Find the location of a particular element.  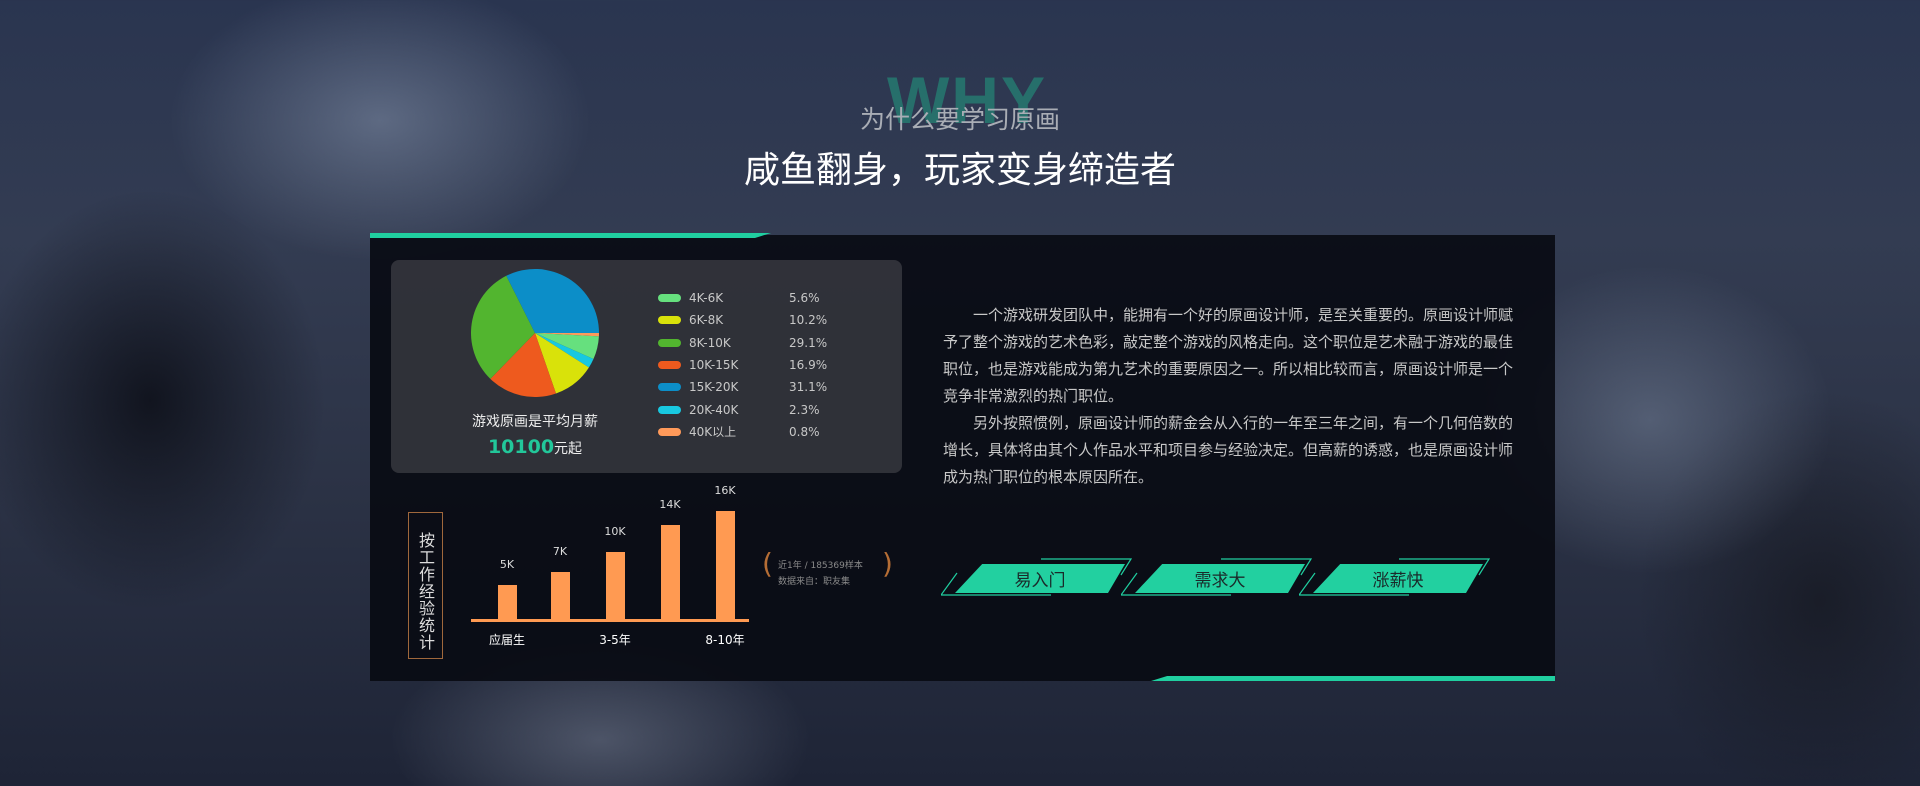

accent-bar-top is located at coordinates (570, 235).